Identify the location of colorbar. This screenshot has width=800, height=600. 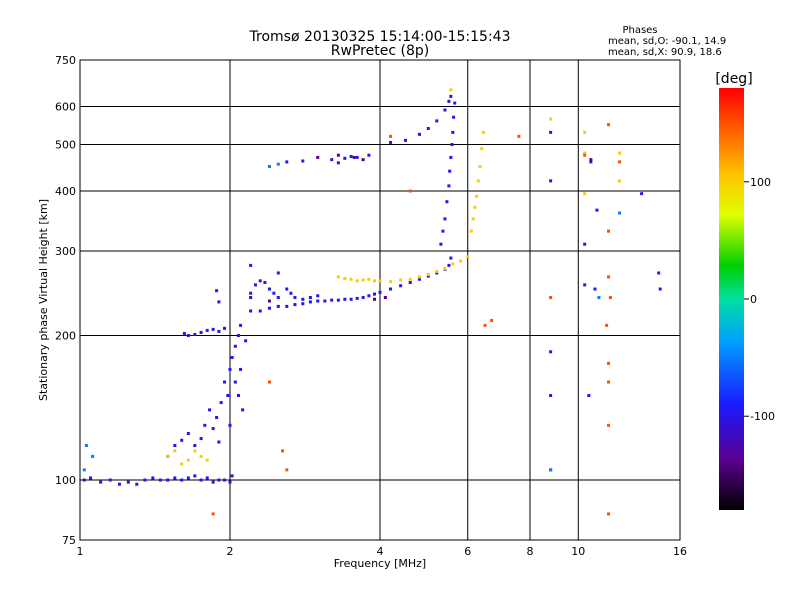
(731, 299).